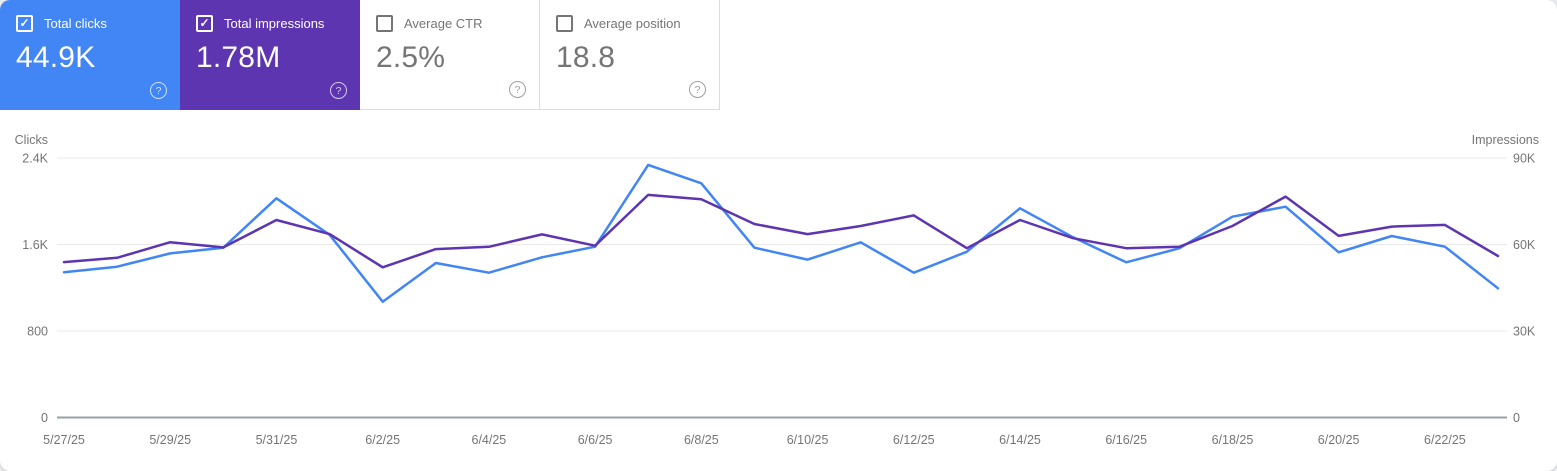  I want to click on impressions-line, so click(781, 231).